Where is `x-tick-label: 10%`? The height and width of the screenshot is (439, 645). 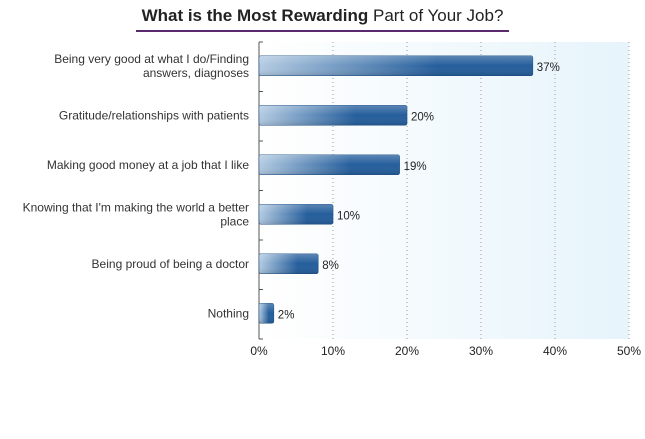
x-tick-label: 10% is located at coordinates (333, 351).